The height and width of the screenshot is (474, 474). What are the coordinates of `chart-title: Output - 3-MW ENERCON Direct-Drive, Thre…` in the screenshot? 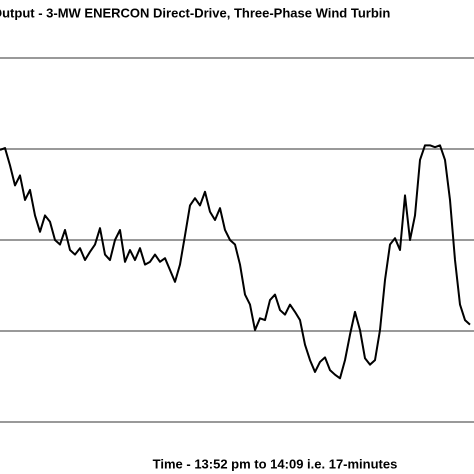 It's located at (195, 12).